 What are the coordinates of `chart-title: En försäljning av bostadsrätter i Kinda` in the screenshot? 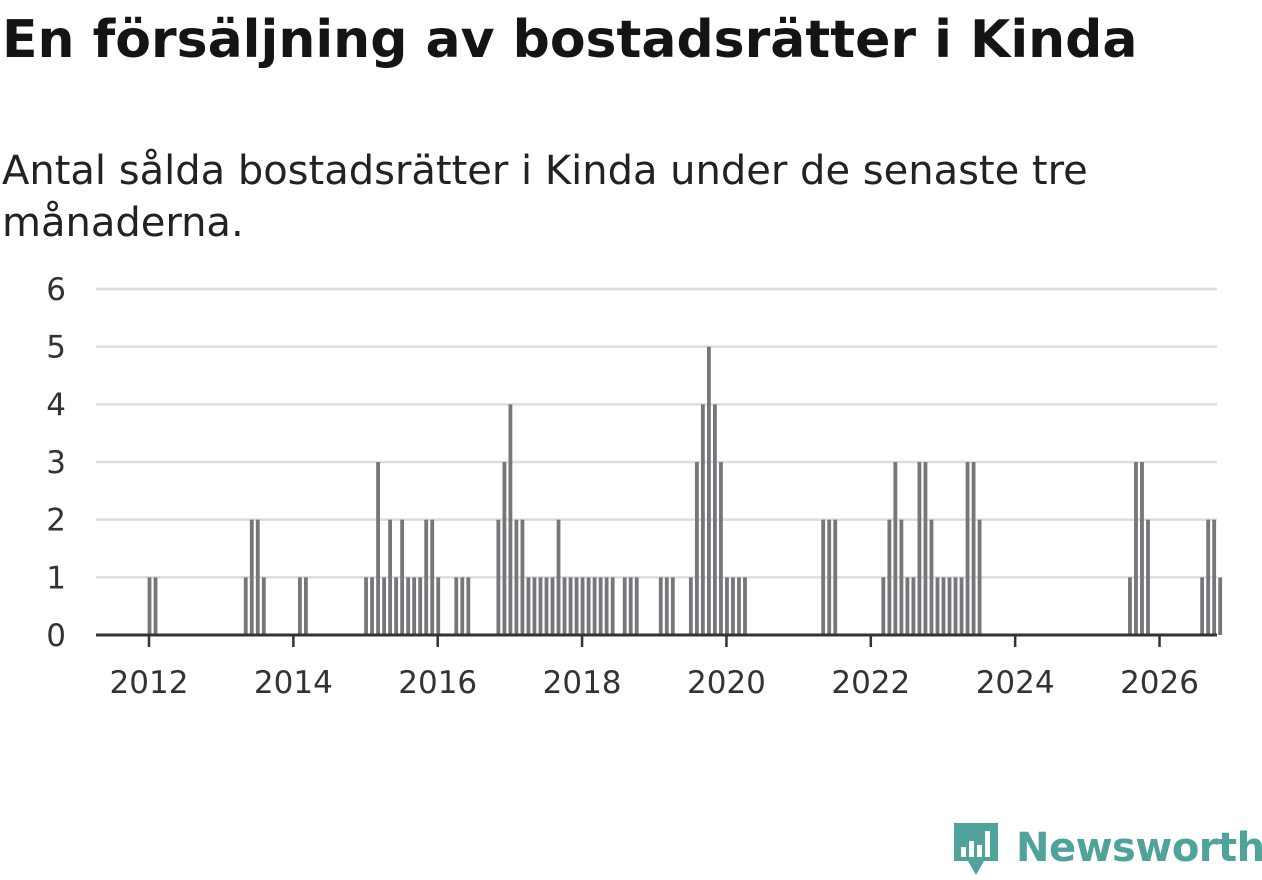 It's located at (570, 40).